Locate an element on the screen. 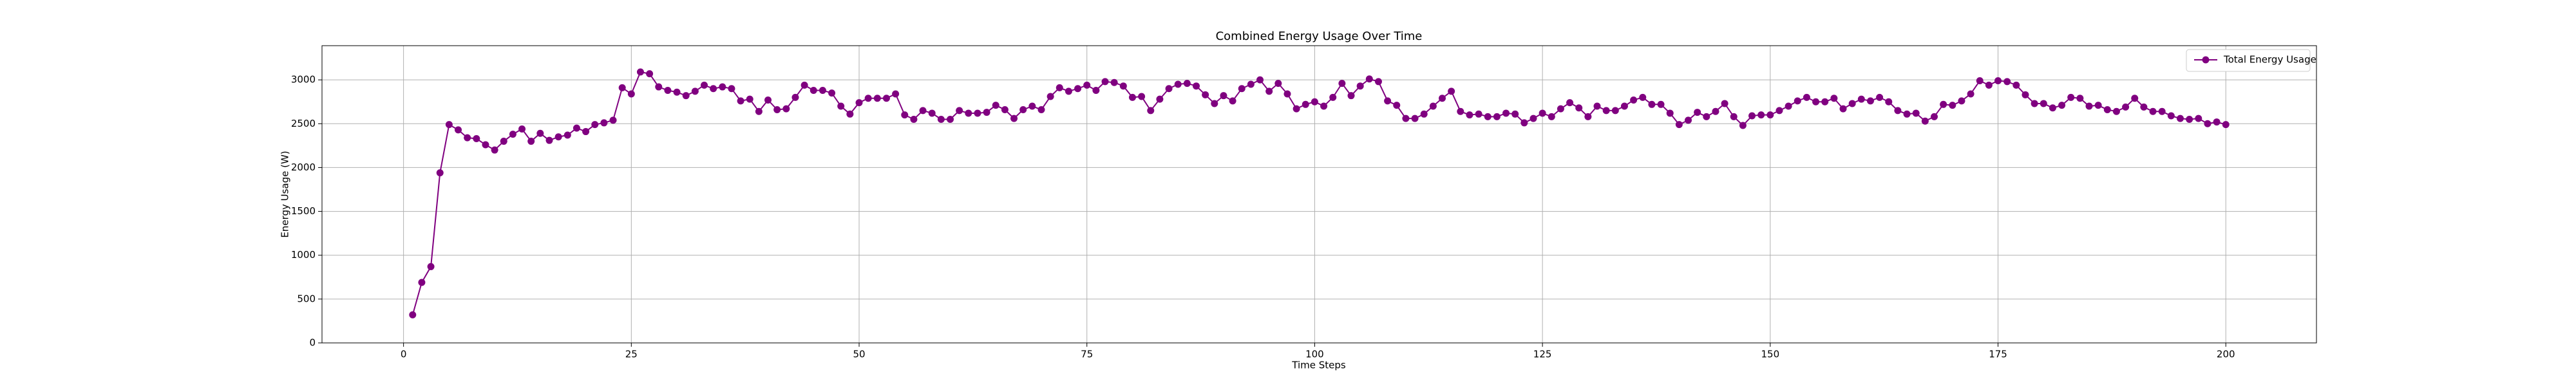  x-tick-label: 50 is located at coordinates (859, 354).